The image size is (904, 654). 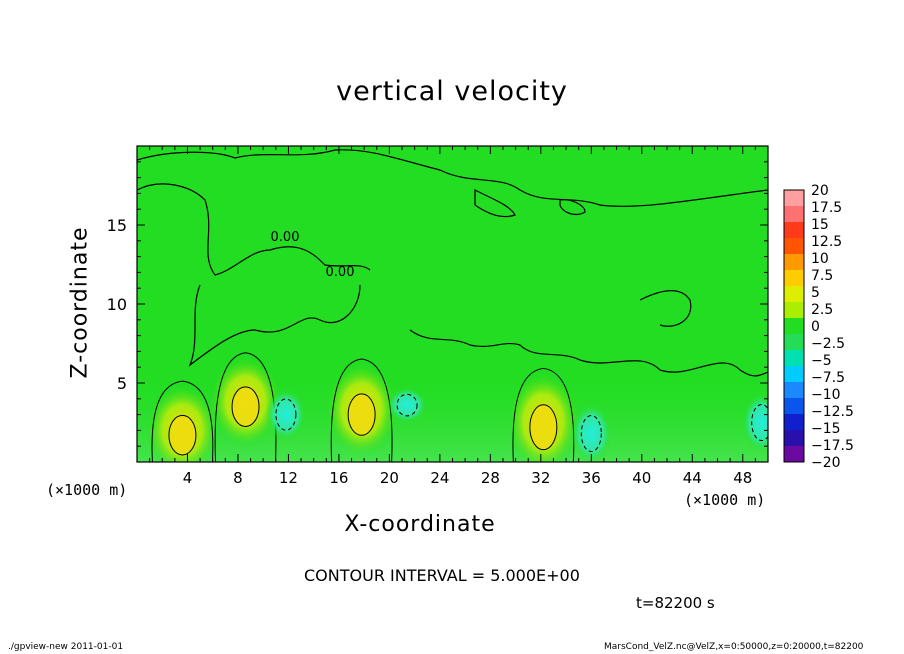 I want to click on colorbar-label: −7.5, so click(x=828, y=378).